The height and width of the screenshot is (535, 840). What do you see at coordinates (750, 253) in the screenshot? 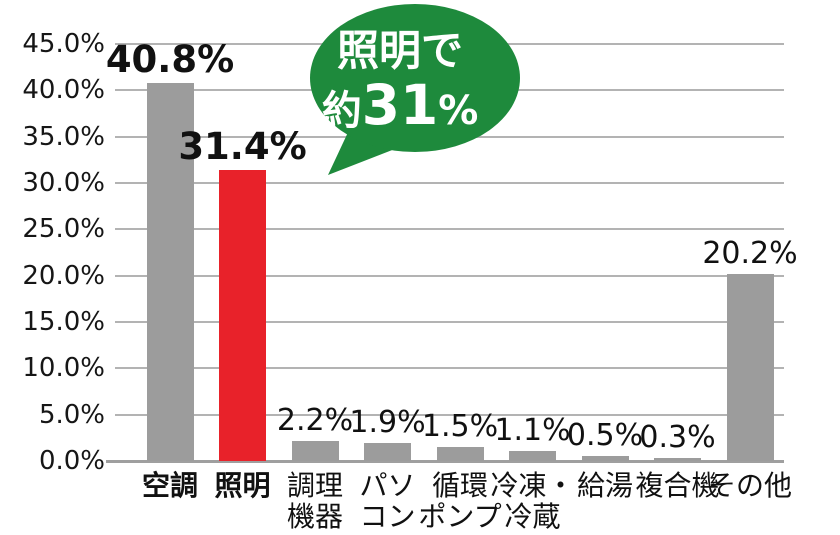
I see `bar-value-label: 20.2%` at bounding box center [750, 253].